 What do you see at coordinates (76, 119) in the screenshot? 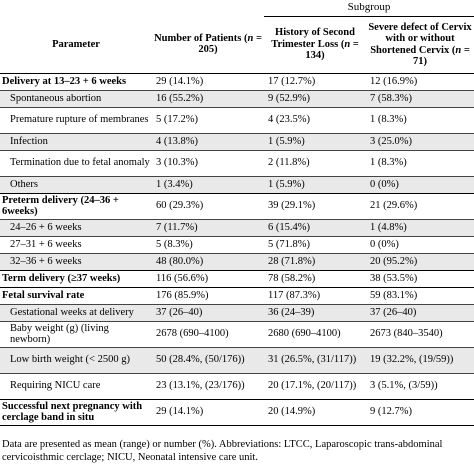
I see `row-parameter: Premature rupture of membranes` at bounding box center [76, 119].